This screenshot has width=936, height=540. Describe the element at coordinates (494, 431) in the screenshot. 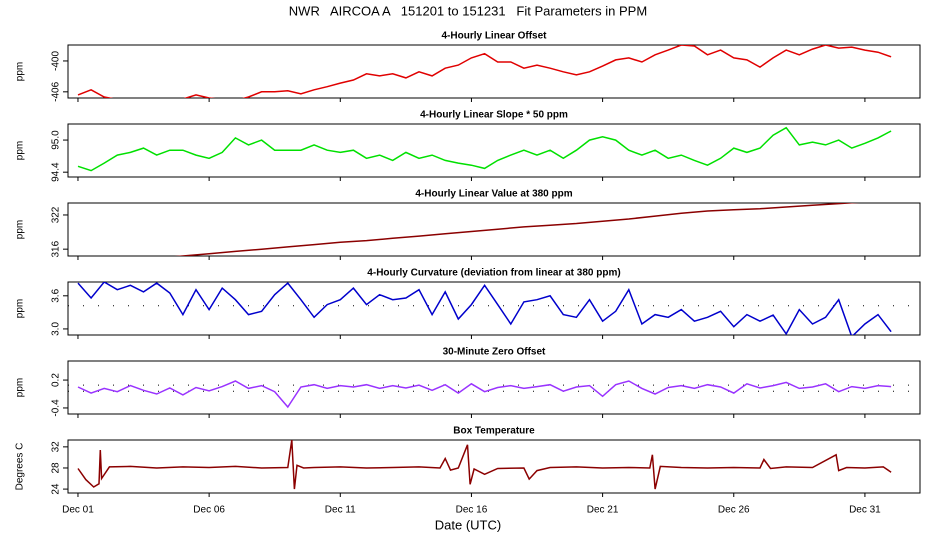

I see `panel-title: Box Temperature` at that location.